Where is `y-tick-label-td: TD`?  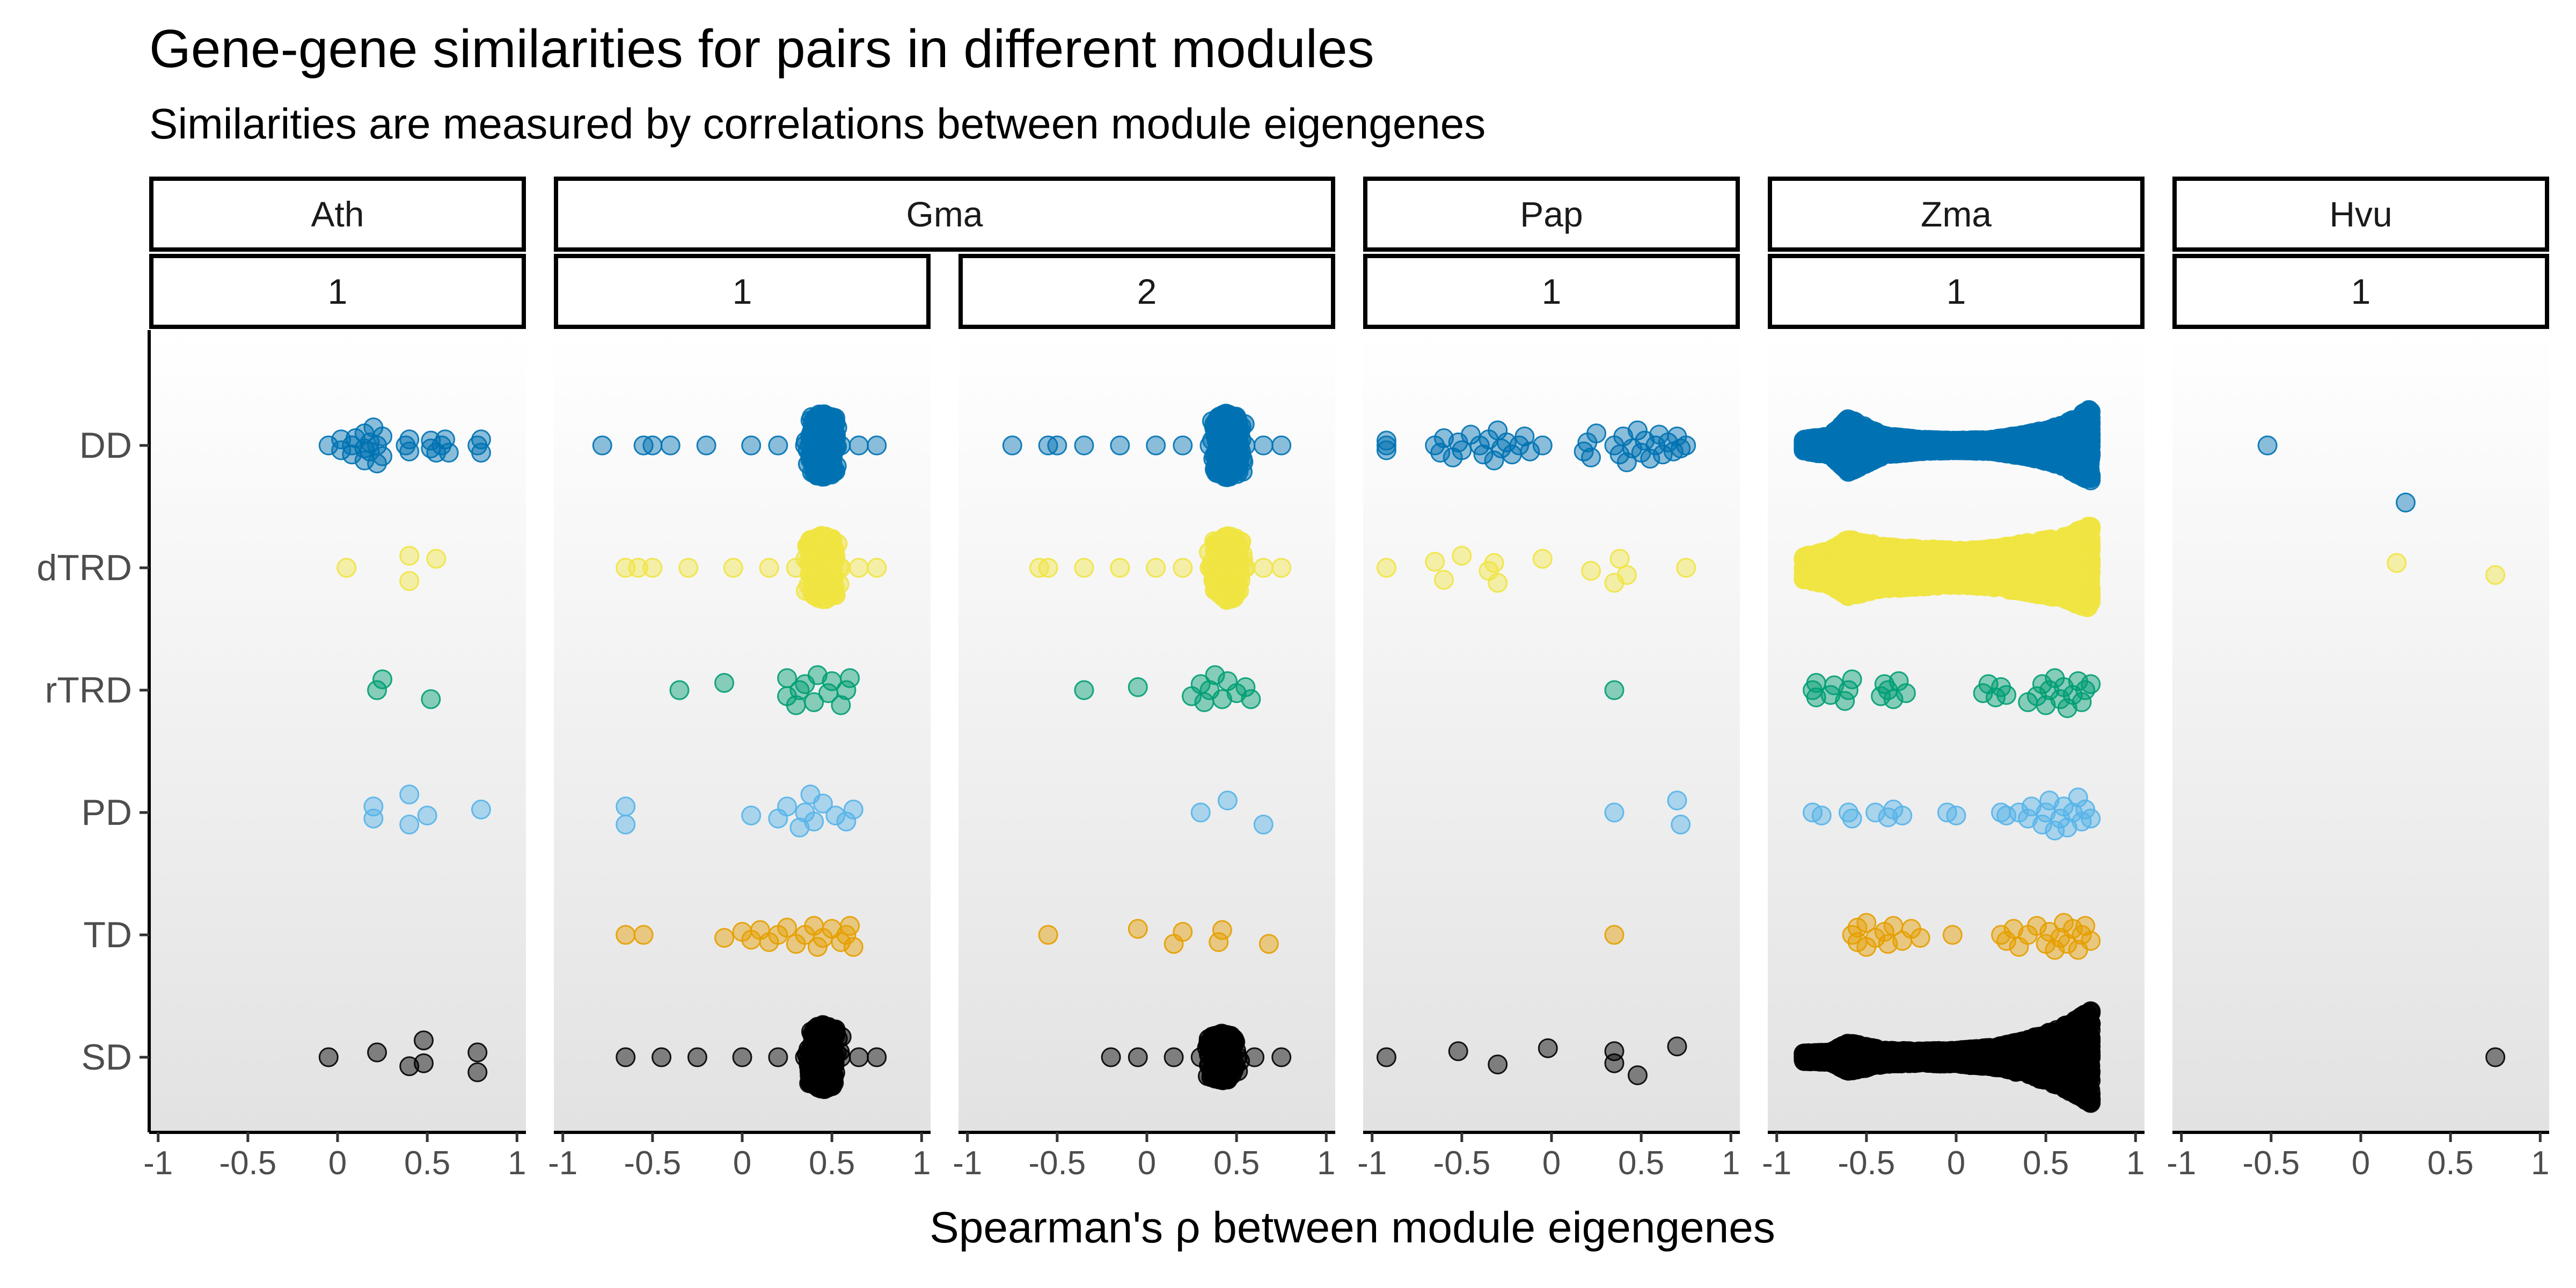 y-tick-label-td: TD is located at coordinates (107, 934).